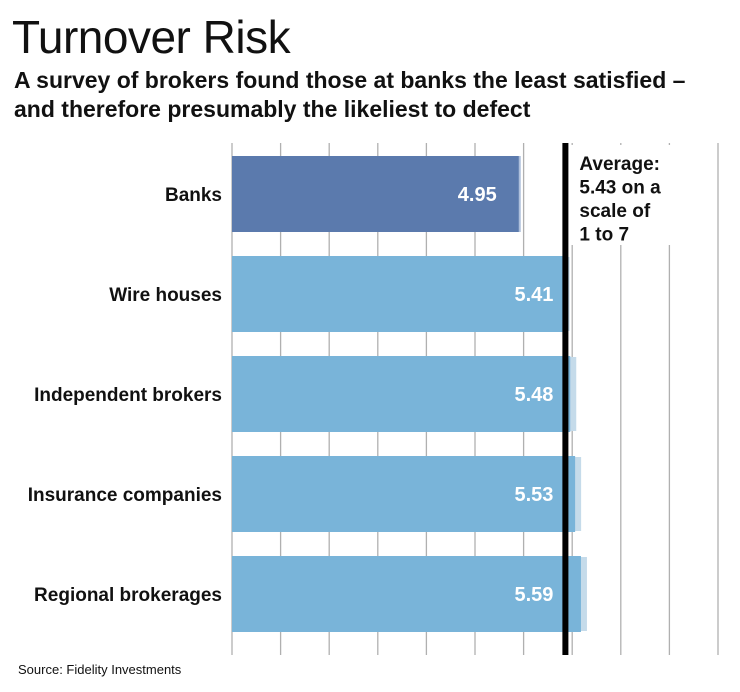  What do you see at coordinates (375, 194) in the screenshot?
I see `bar-banks` at bounding box center [375, 194].